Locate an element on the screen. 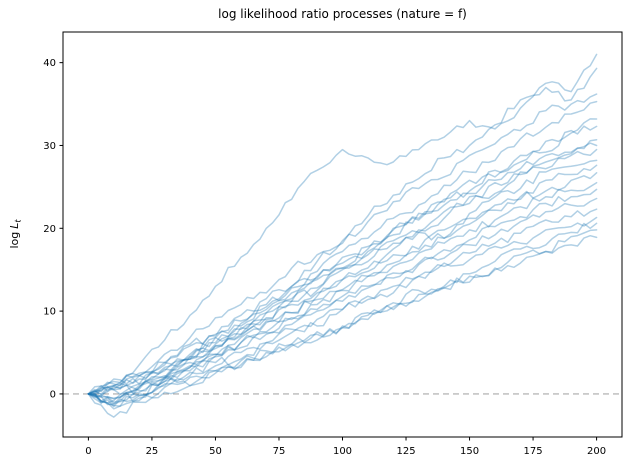  x-tick-label: 200 is located at coordinates (596, 451).